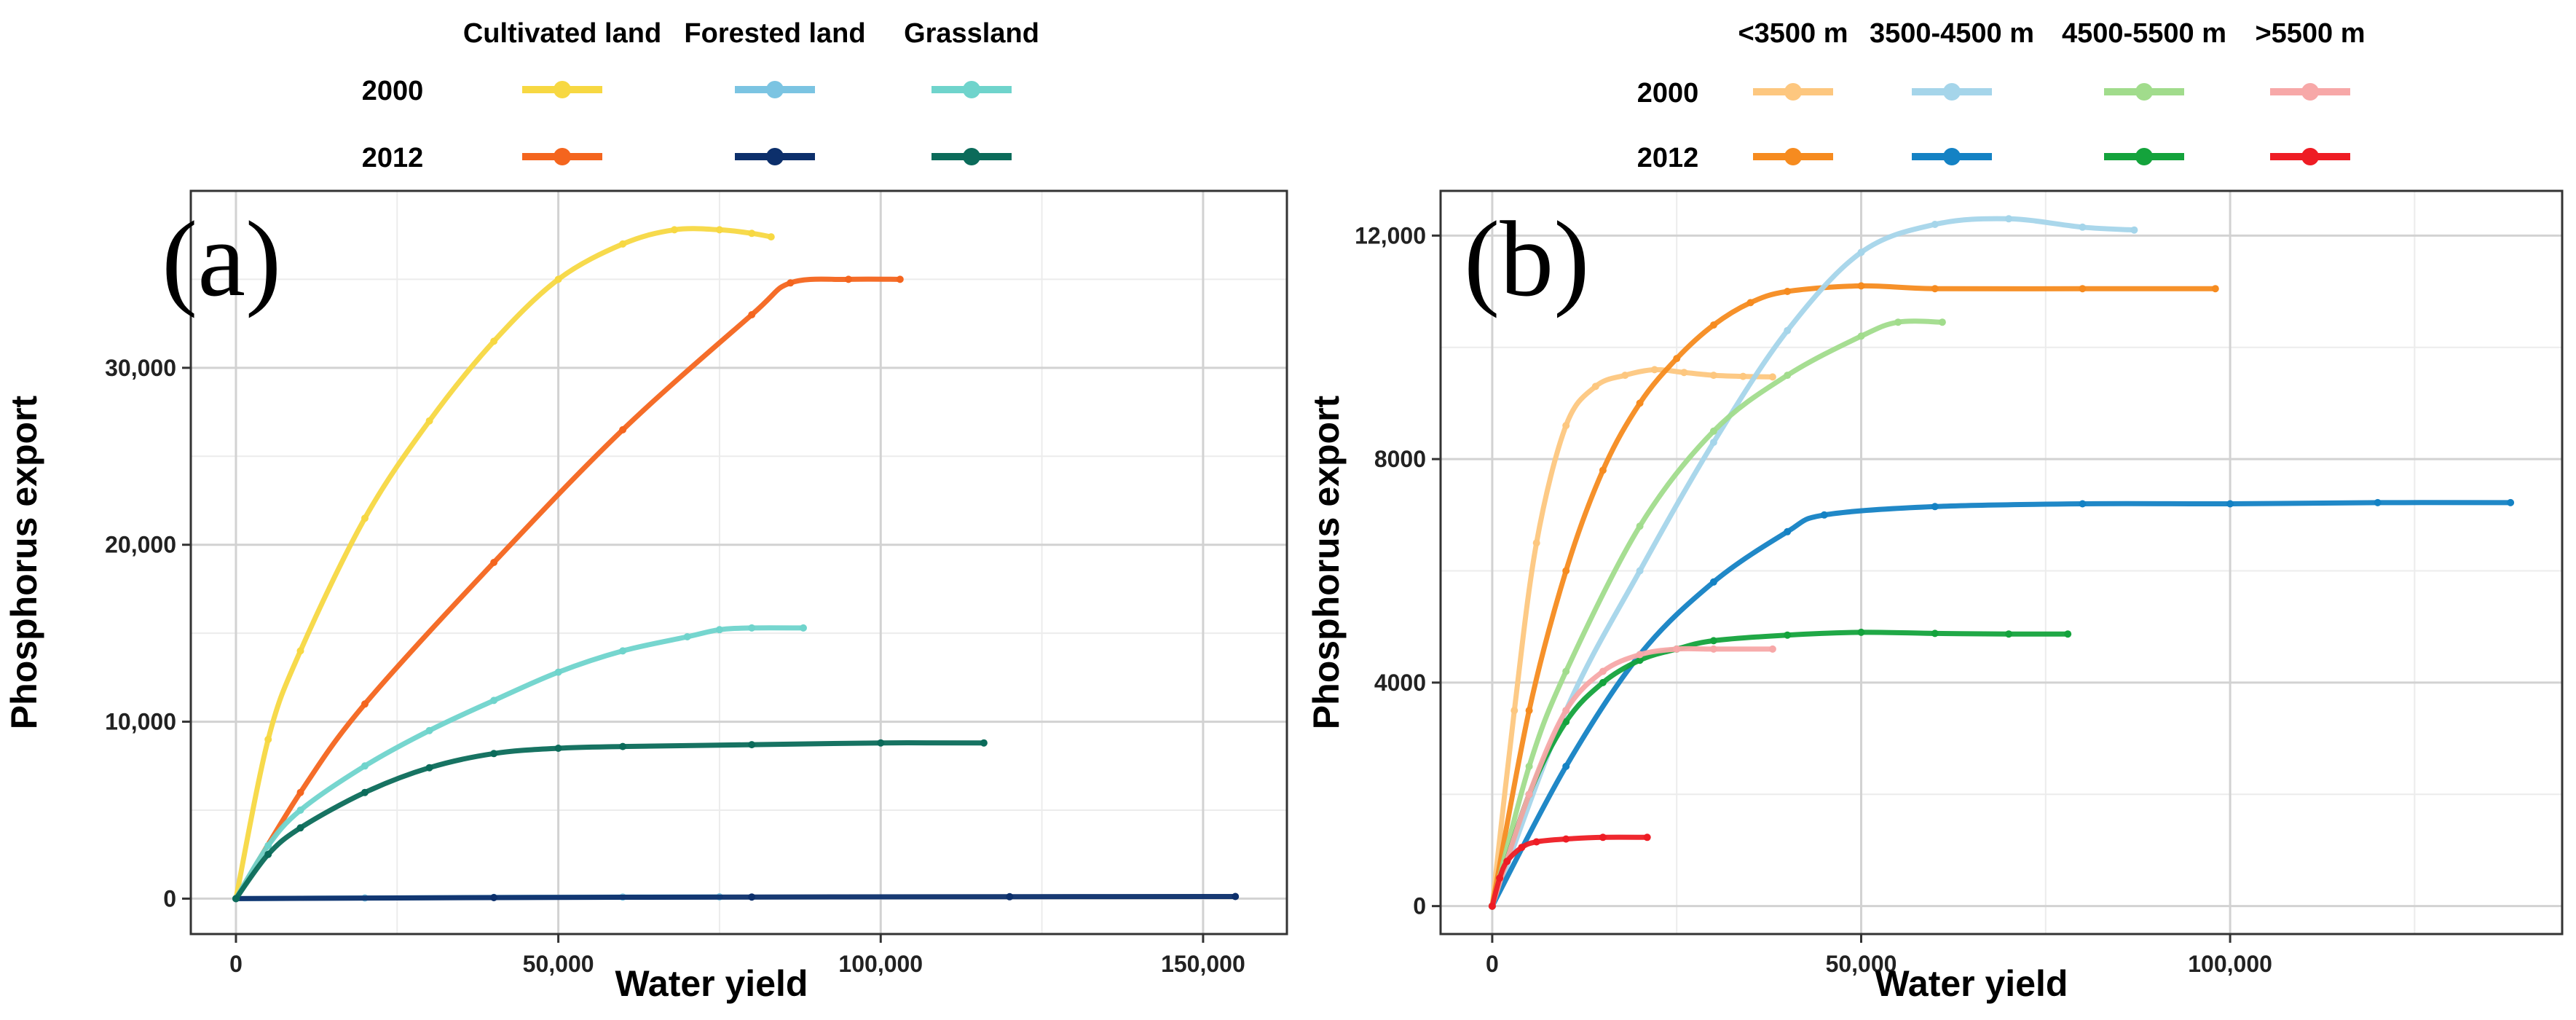 This screenshot has width=2576, height=1020. Describe the element at coordinates (1668, 93) in the screenshot. I see `legend-row-label-2000: 2000` at that location.